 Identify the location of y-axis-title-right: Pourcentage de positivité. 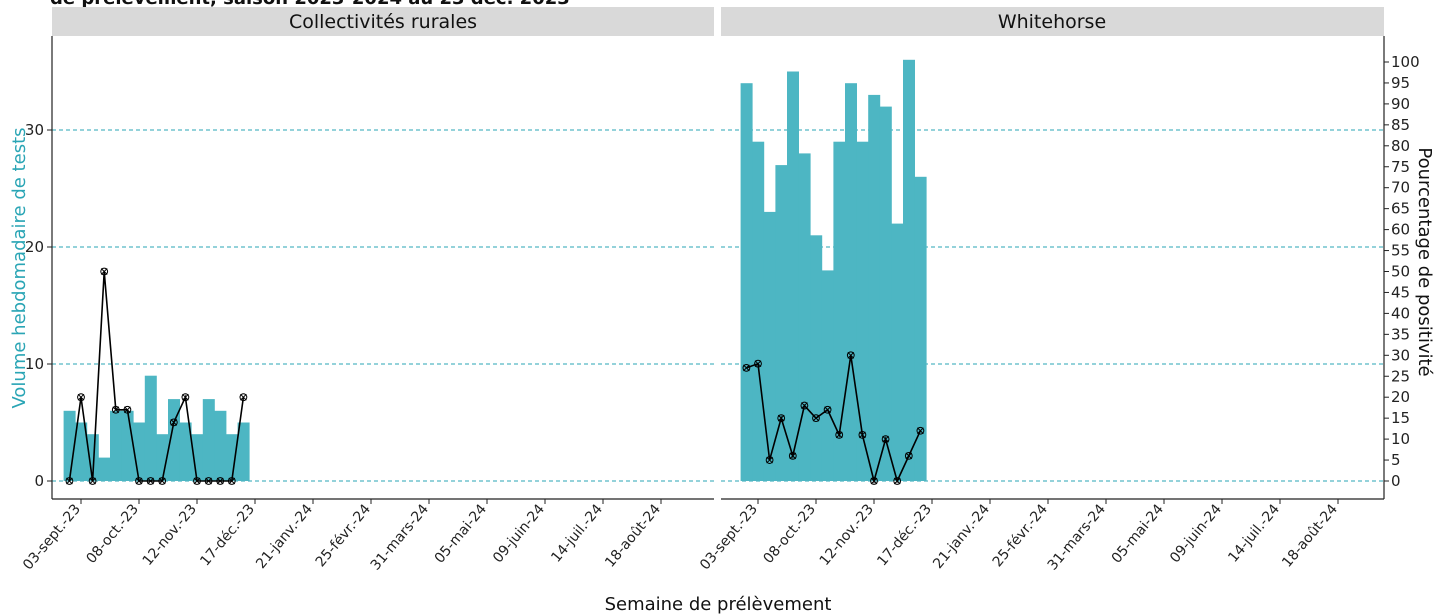
(1424, 261).